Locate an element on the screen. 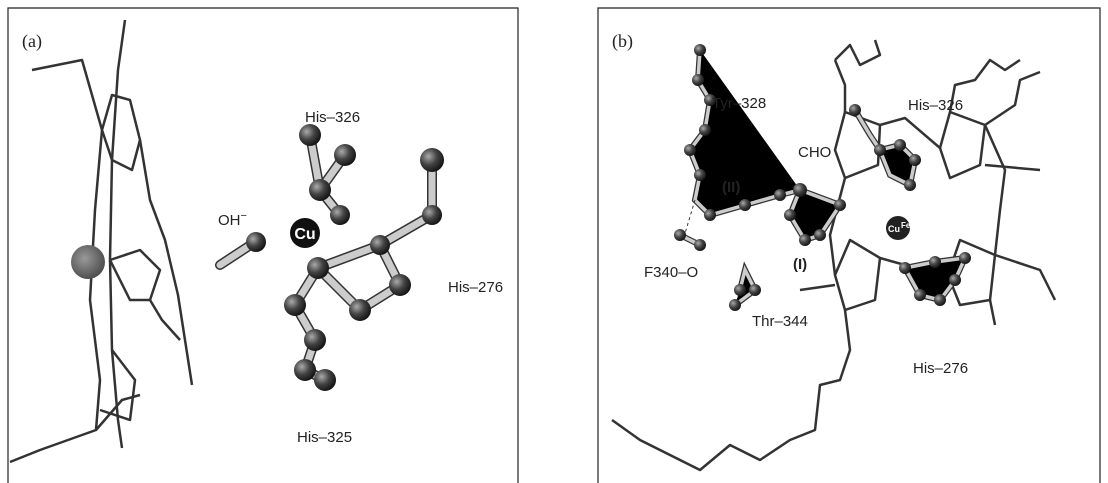 This screenshot has width=1108, height=483. shape: OH is located at coordinates (229, 220).